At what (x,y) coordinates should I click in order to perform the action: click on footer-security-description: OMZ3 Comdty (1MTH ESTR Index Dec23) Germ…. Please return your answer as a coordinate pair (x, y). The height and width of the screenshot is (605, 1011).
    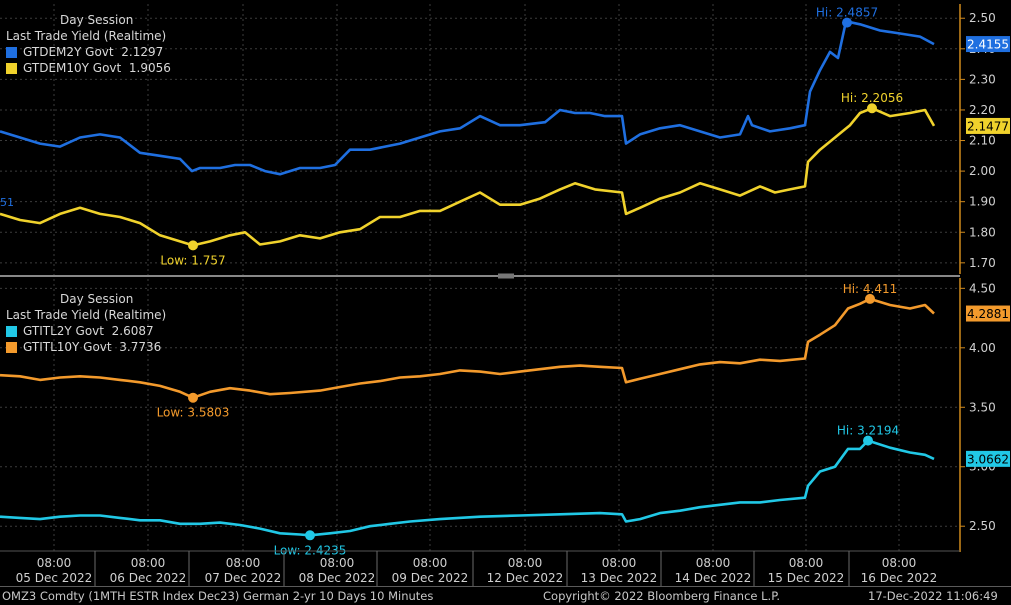
    Looking at the image, I should click on (218, 596).